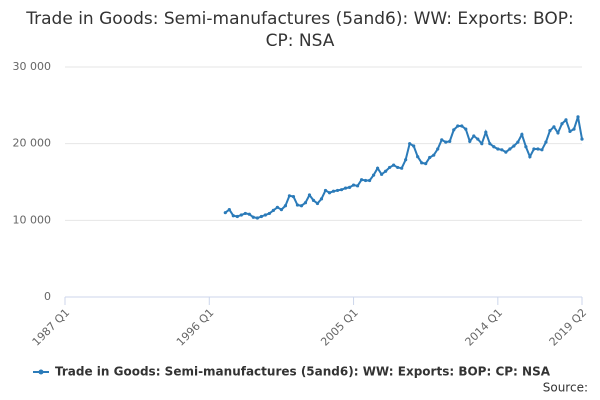 The width and height of the screenshot is (600, 400). I want to click on x-tick-label: 2014 Q1, so click(484, 327).